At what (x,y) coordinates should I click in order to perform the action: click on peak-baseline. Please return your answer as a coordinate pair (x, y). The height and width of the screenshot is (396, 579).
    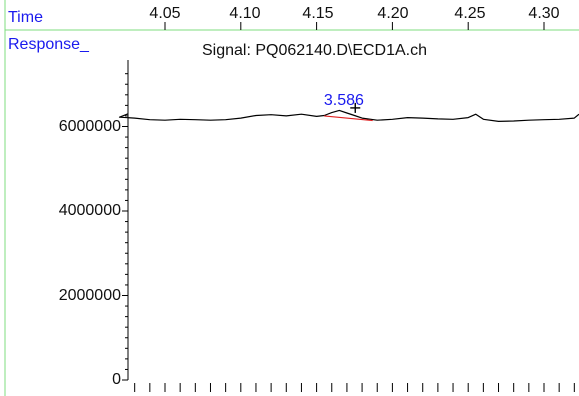
    Looking at the image, I should click on (348, 118).